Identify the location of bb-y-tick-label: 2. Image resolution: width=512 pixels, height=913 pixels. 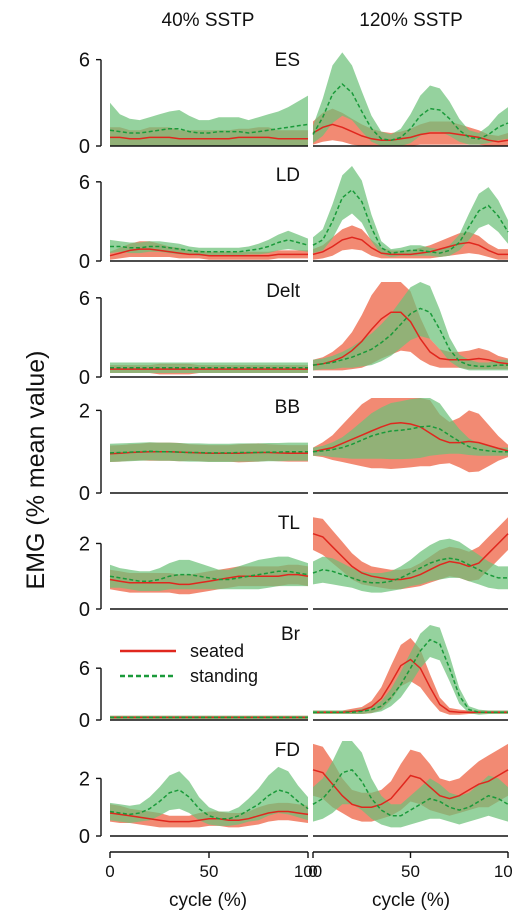
(84, 411).